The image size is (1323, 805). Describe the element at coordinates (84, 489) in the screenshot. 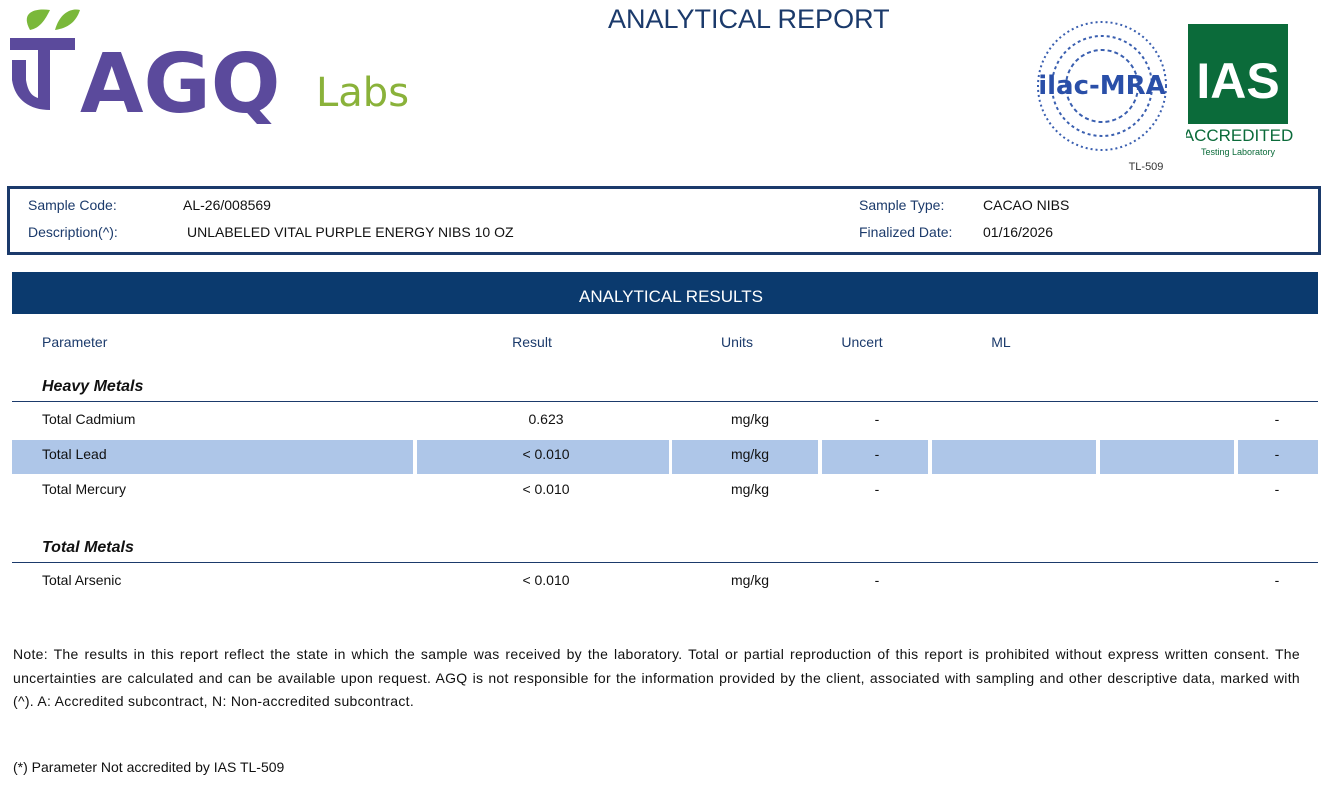

I see `parameter: Total Mercury` at that location.